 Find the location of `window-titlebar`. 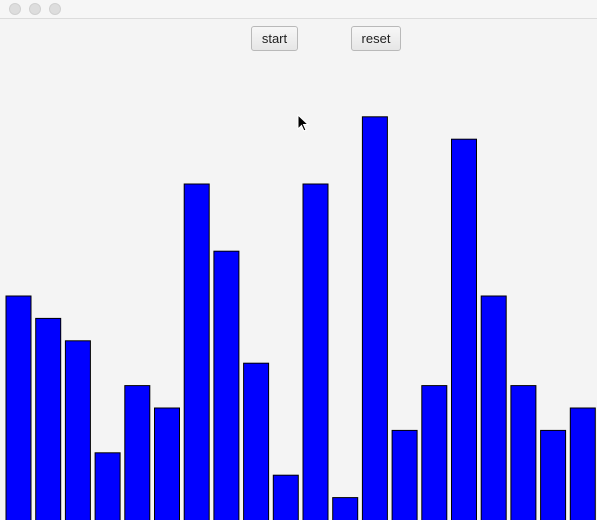

window-titlebar is located at coordinates (298, 9).